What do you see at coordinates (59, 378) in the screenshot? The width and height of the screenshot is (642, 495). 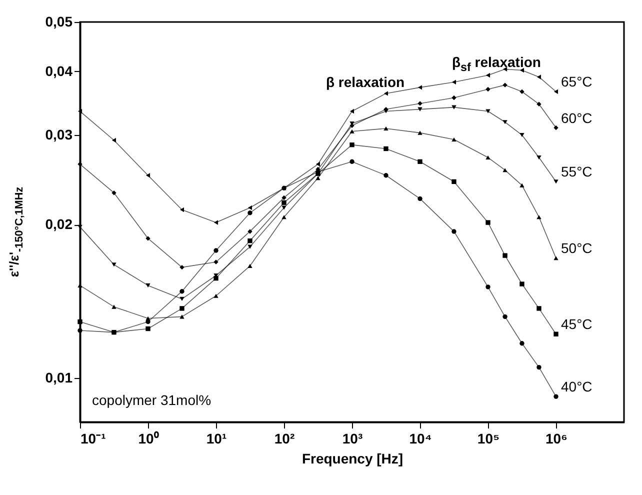 I see `y-tick-label: 0,01` at bounding box center [59, 378].